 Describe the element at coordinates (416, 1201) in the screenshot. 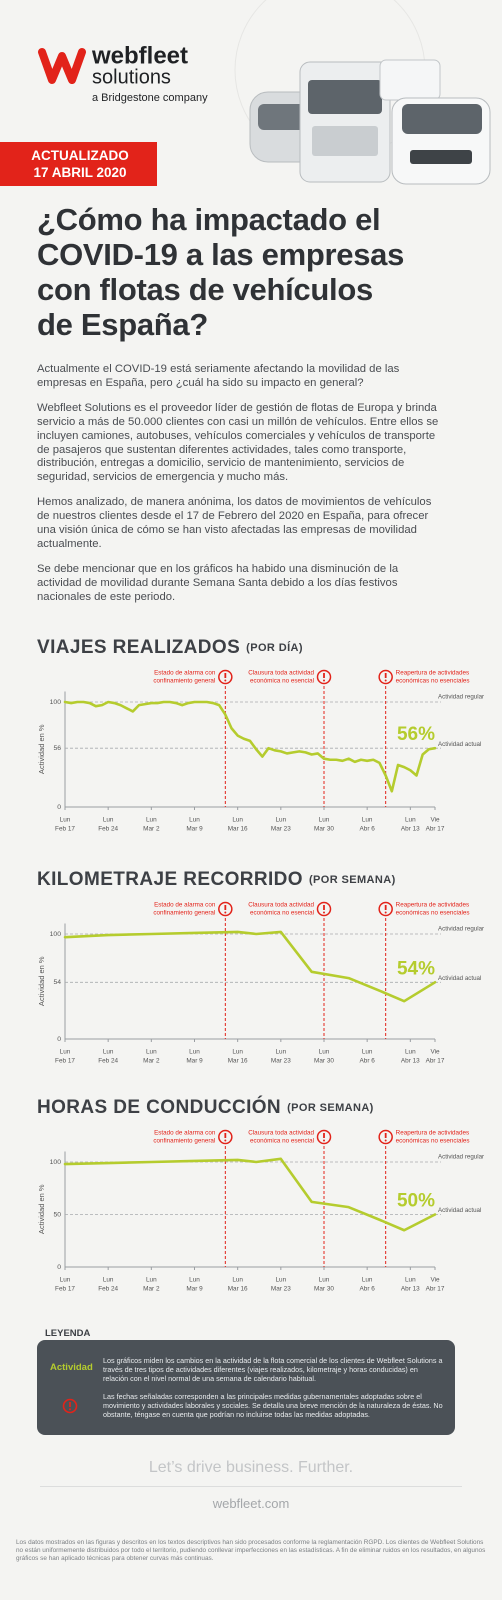

I see `value-label: 50%` at that location.